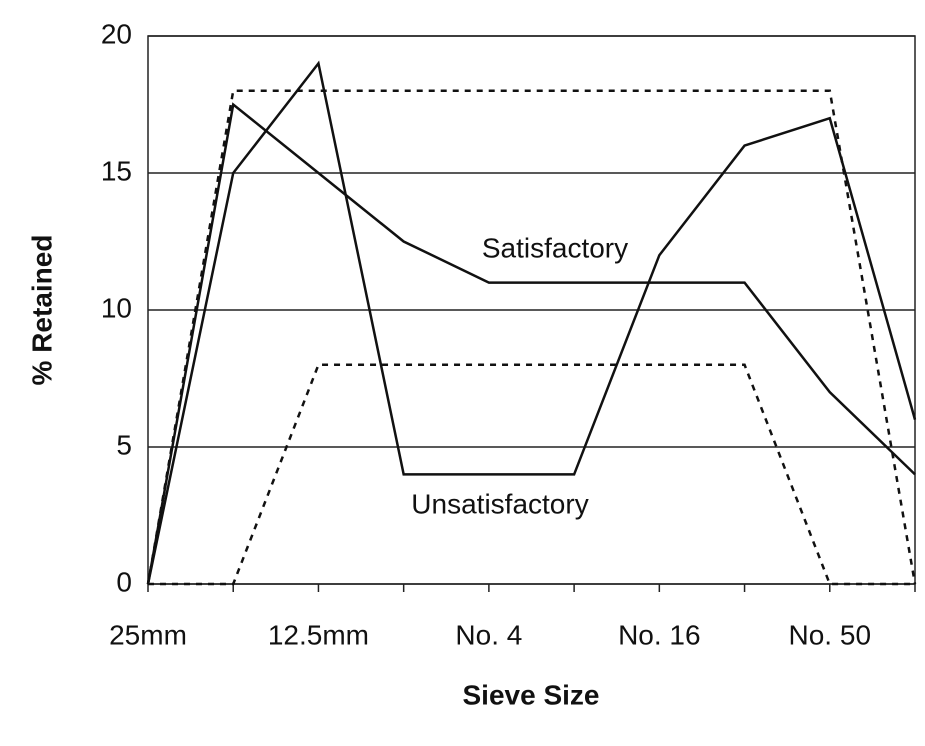  Describe the element at coordinates (116, 33) in the screenshot. I see `y-tick-label: 20` at that location.